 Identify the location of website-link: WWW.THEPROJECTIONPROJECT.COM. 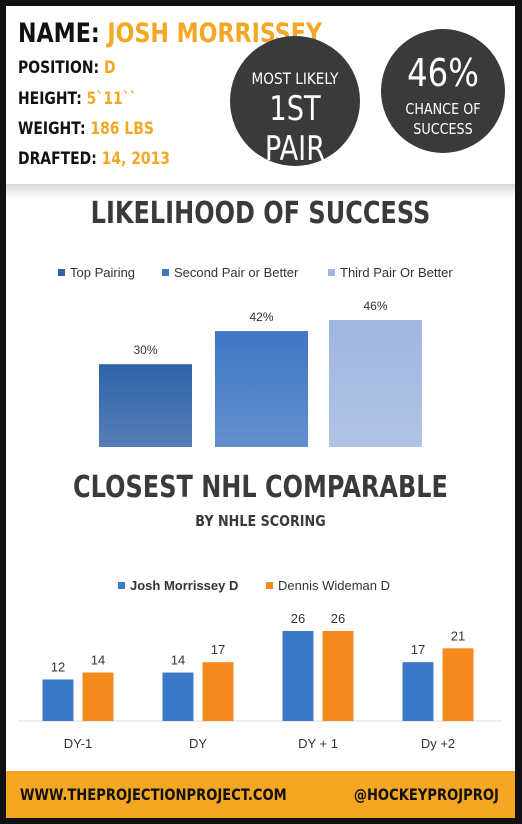
(153, 794).